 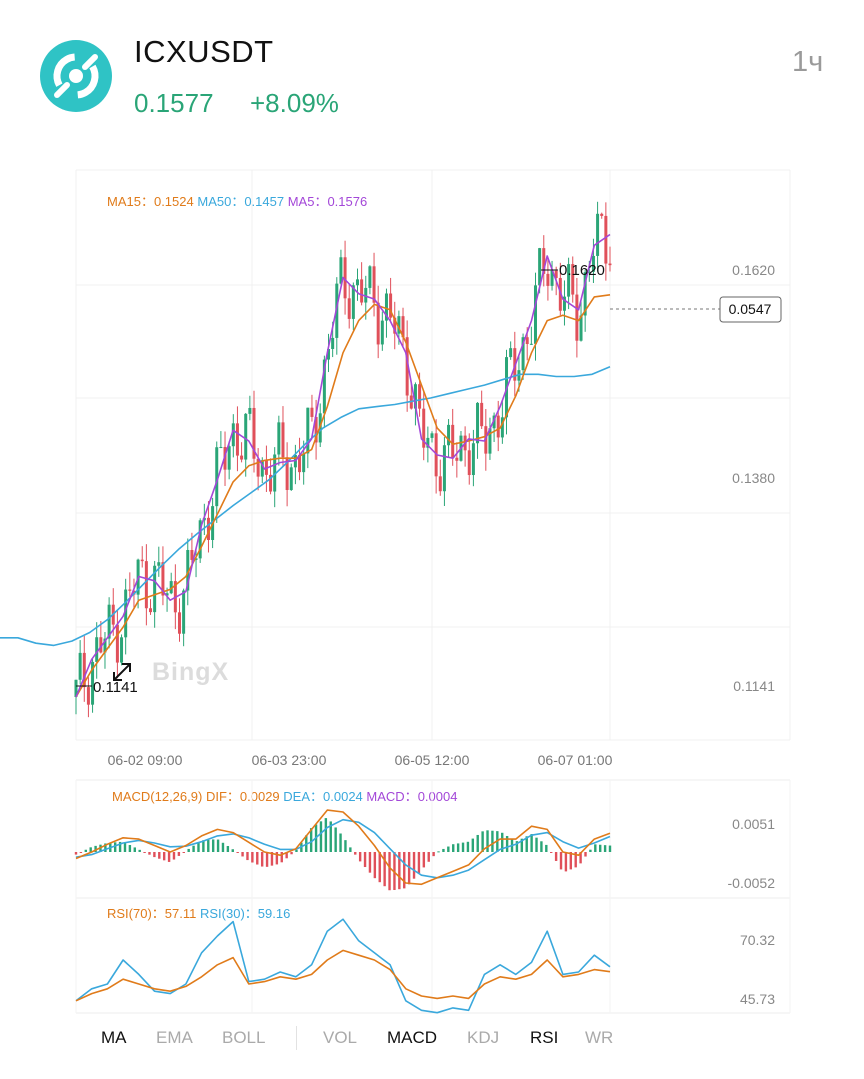 I want to click on rsi30-legend-label: RSI(30)：, so click(x=229, y=913).